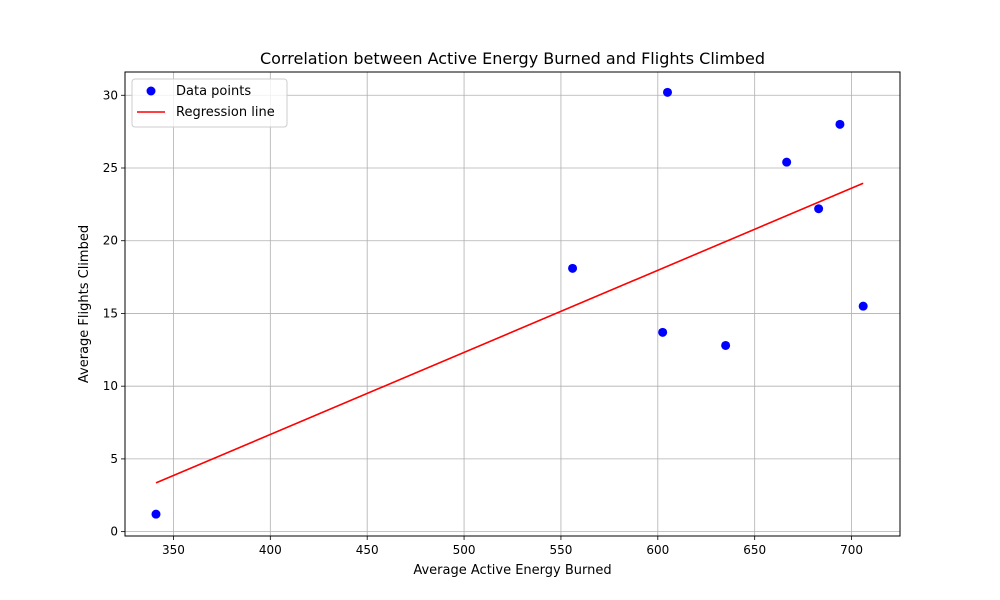 The image size is (1000, 600). Describe the element at coordinates (754, 550) in the screenshot. I see `x-tick-label: 650` at that location.